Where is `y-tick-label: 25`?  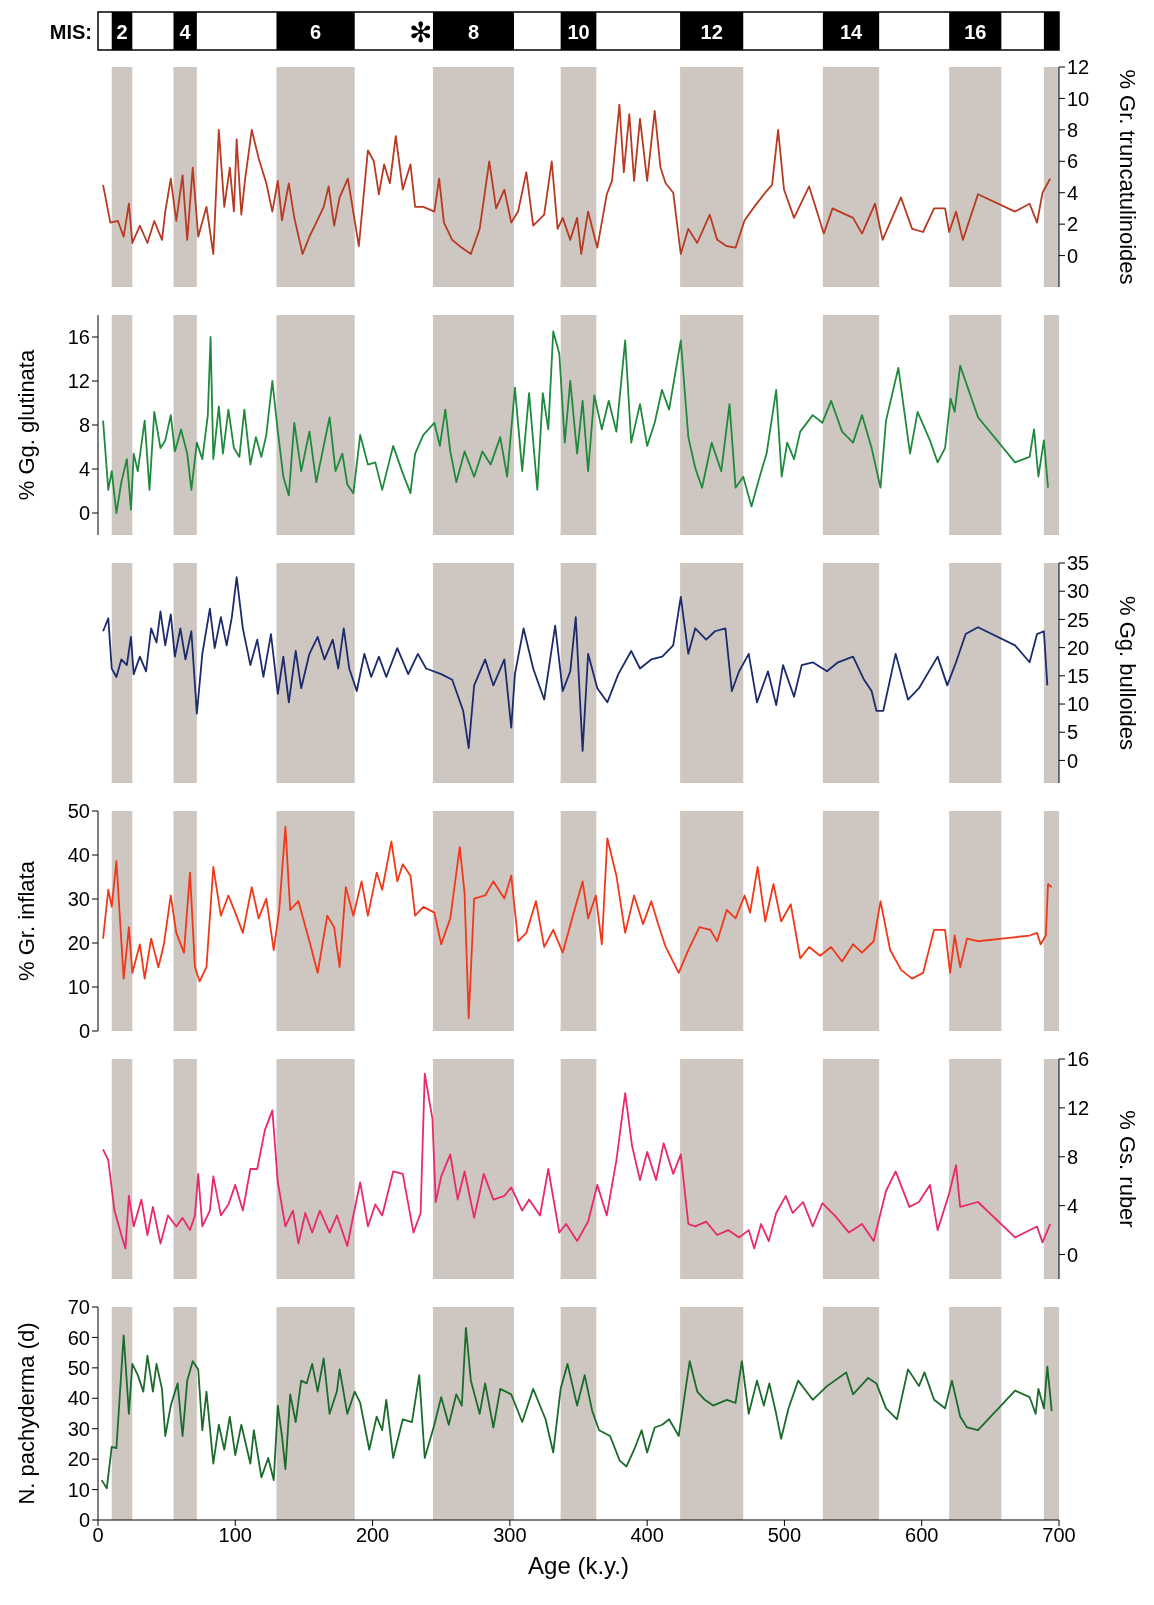
y-tick-label: 25 is located at coordinates (1078, 619).